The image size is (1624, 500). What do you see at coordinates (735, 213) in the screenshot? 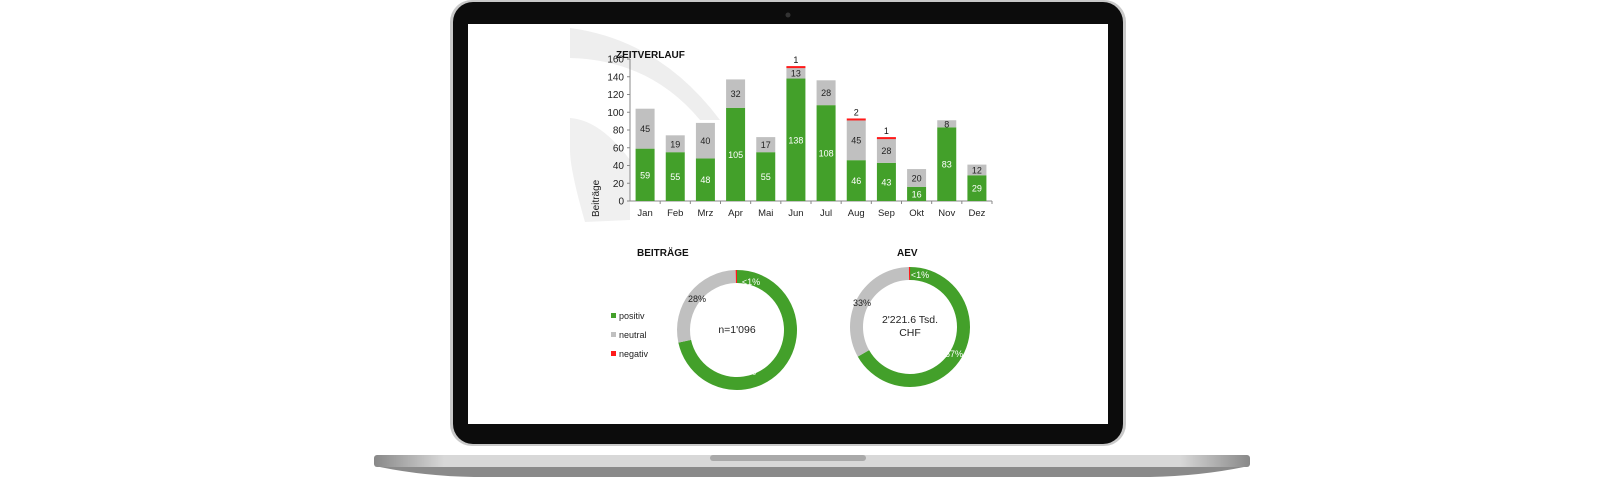
I see `x-tick-label: Apr` at bounding box center [735, 213].